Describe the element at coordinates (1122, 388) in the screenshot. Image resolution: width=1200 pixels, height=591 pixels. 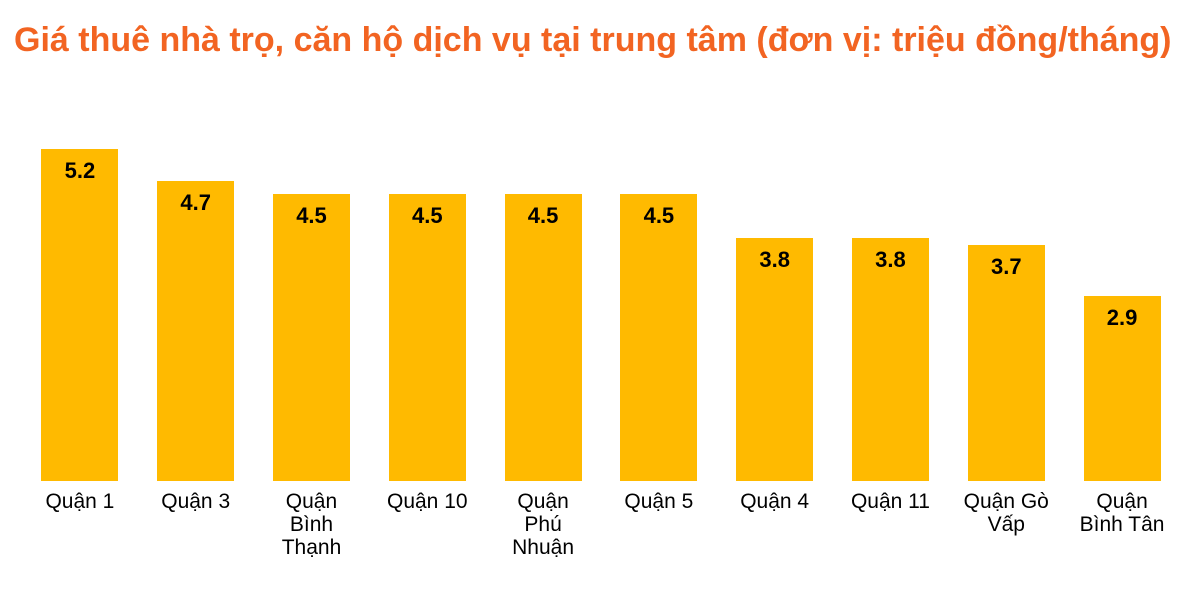
I see `bar: 2.9` at that location.